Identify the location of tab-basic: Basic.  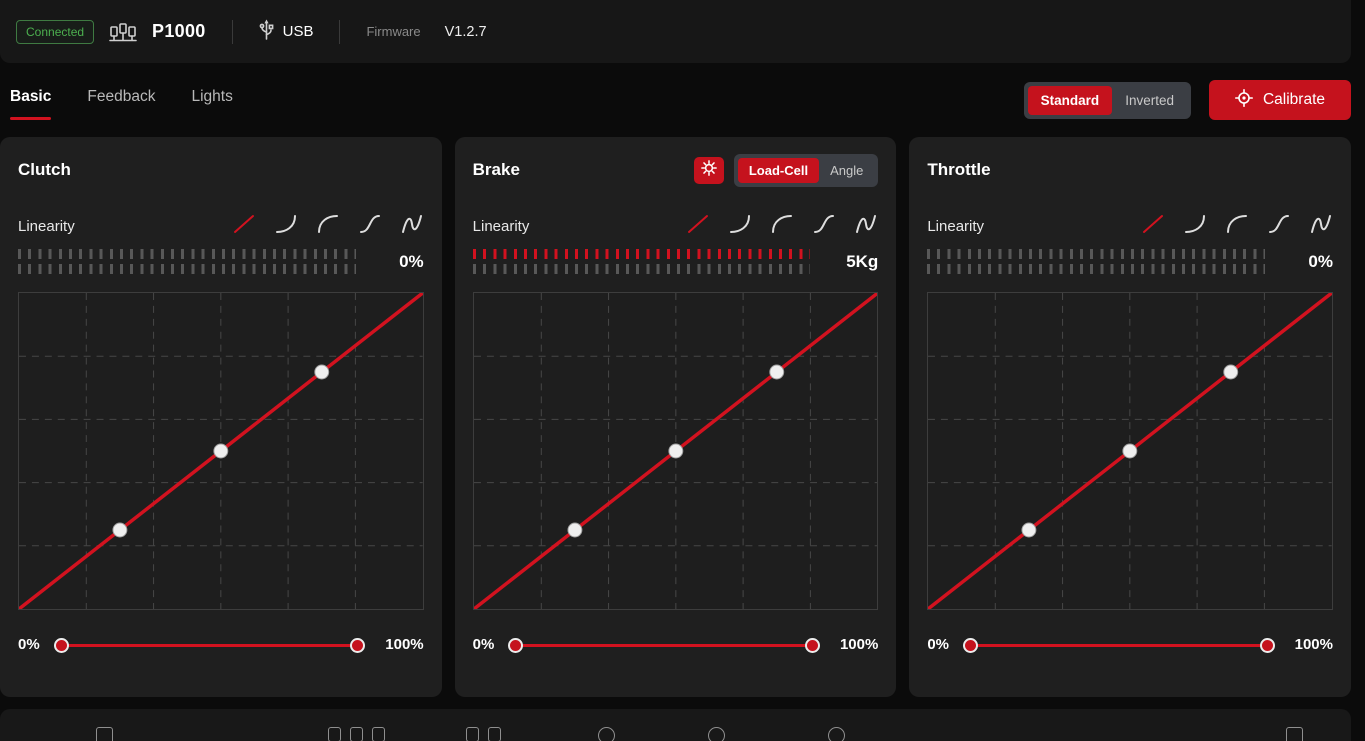
(31, 100).